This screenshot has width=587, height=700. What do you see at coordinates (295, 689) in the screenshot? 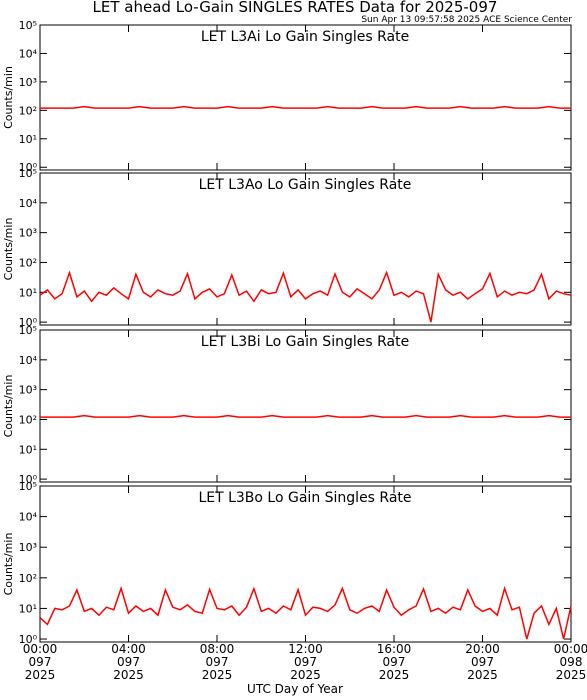
I see `x-axis-label: UTC Day of Year` at bounding box center [295, 689].